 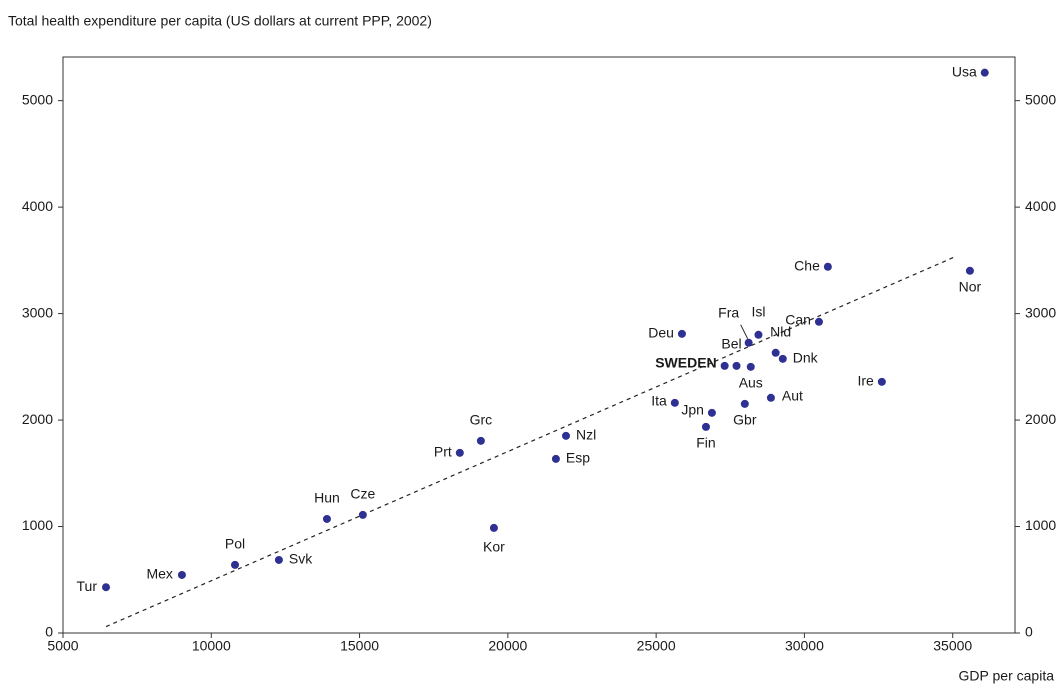 What do you see at coordinates (1040, 206) in the screenshot?
I see `y2-tick-label: 4000` at bounding box center [1040, 206].